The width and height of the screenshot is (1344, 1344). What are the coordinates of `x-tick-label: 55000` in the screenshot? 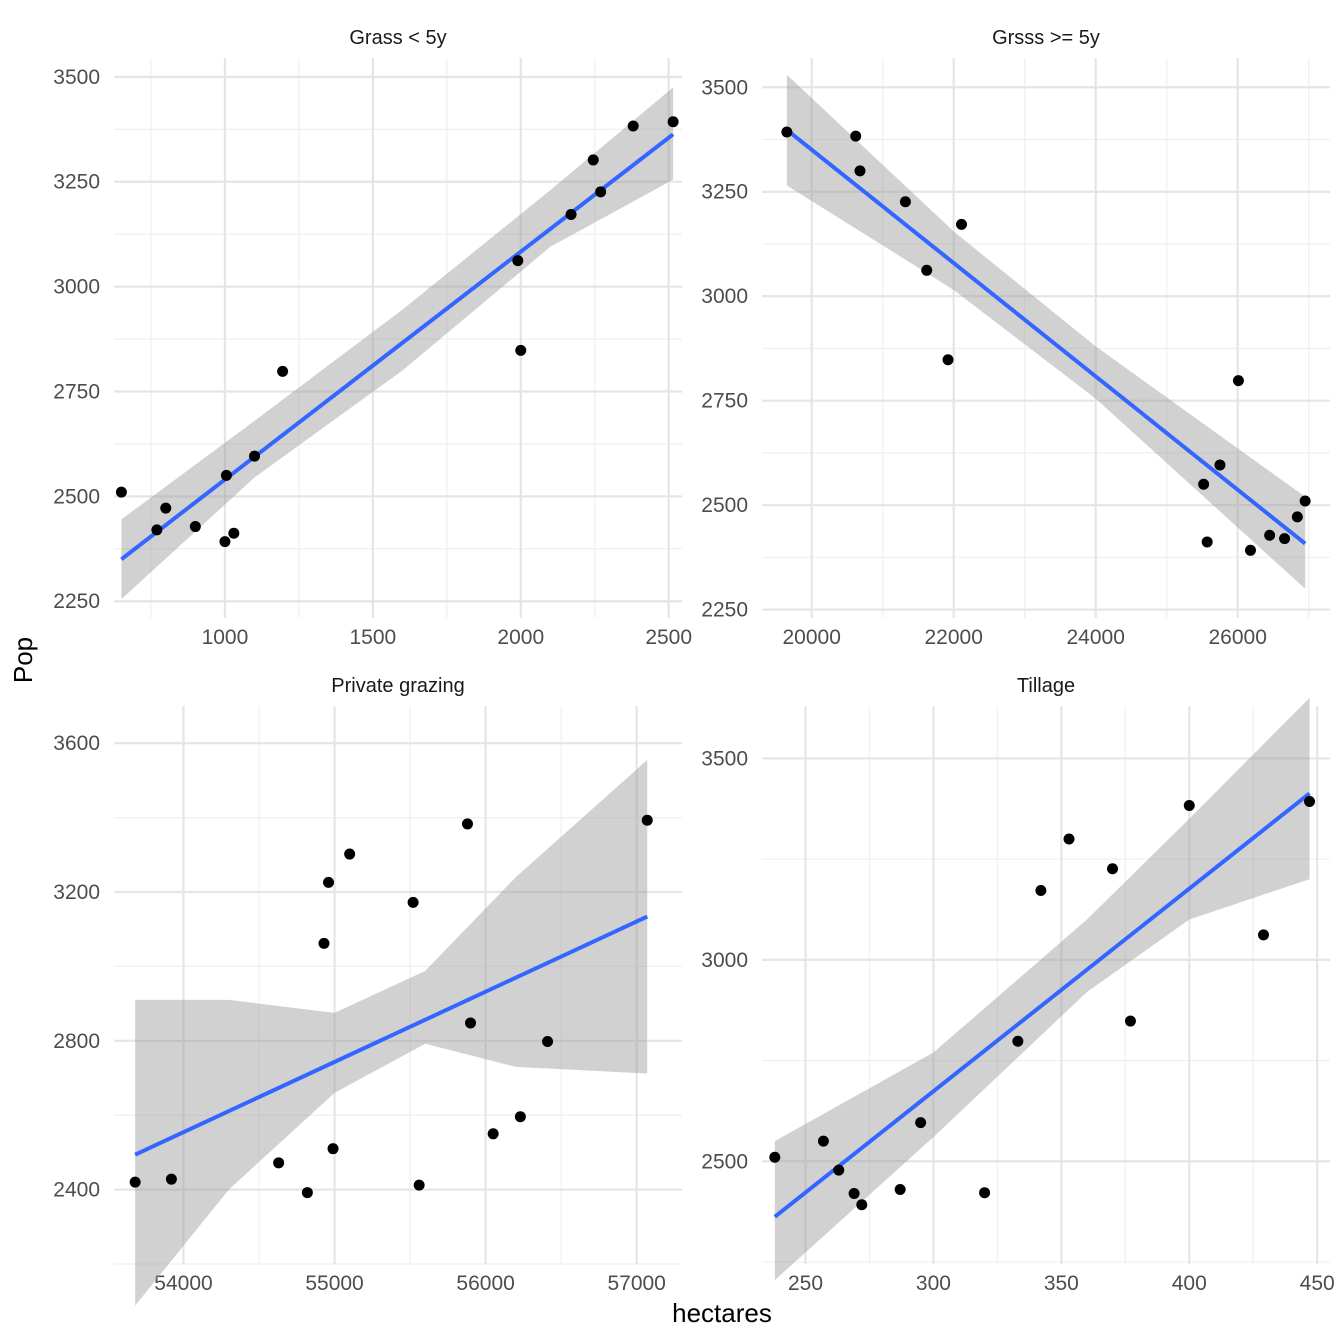 It's located at (334, 1283).